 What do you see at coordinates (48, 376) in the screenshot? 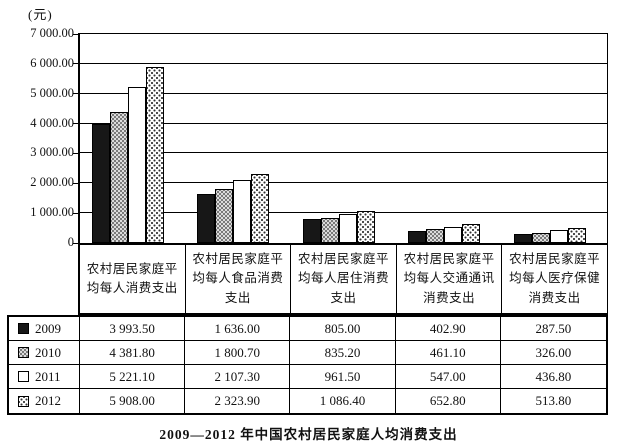
I see `legend-year-label: 2011` at bounding box center [48, 376].